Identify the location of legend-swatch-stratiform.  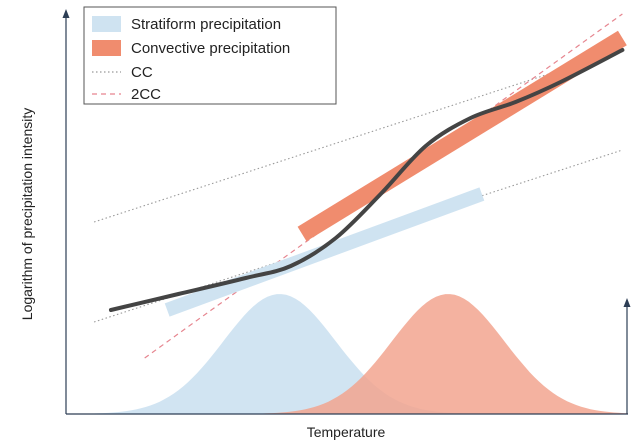
(106, 24).